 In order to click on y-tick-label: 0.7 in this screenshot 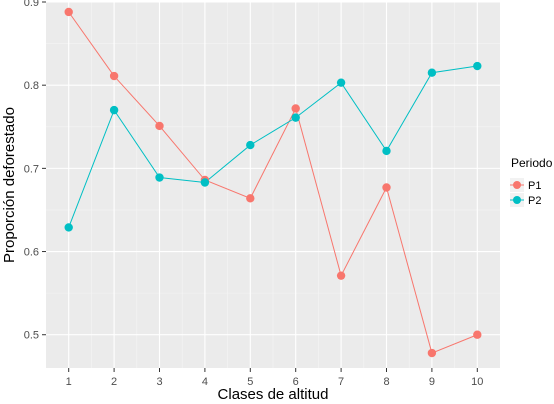, I will do `click(31, 169)`.